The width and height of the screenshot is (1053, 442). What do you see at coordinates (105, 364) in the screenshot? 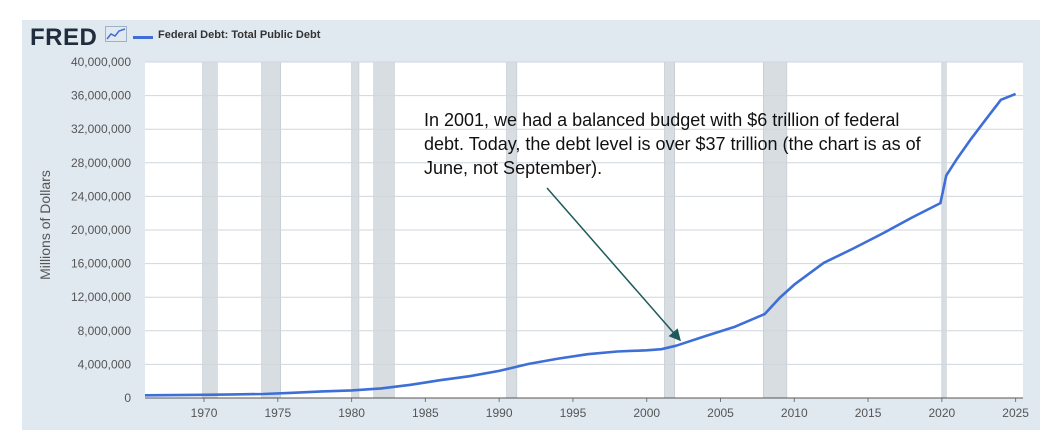
I see `y-tick-label: 4,000,000` at bounding box center [105, 364].